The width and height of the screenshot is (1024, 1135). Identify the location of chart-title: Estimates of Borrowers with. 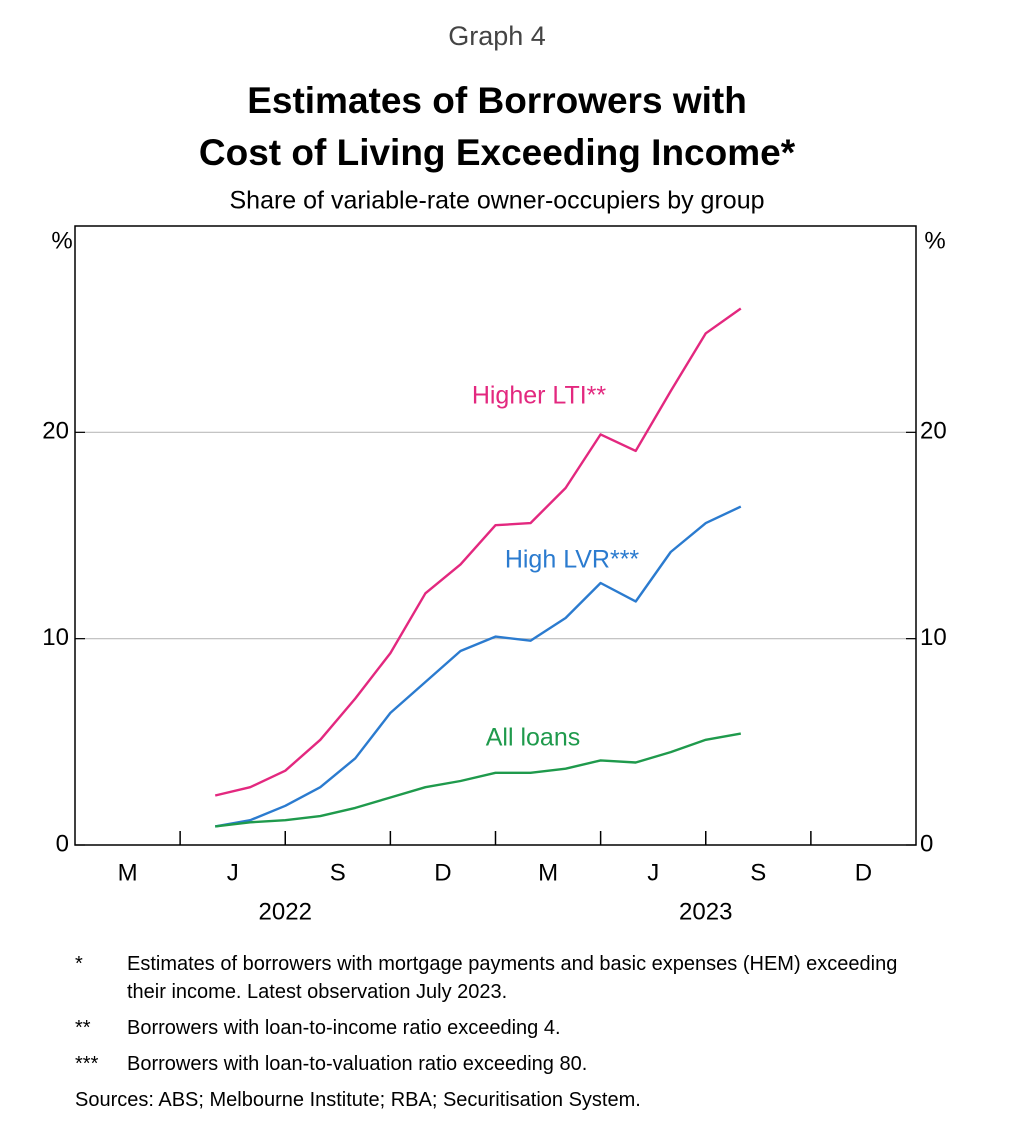
(497, 100).